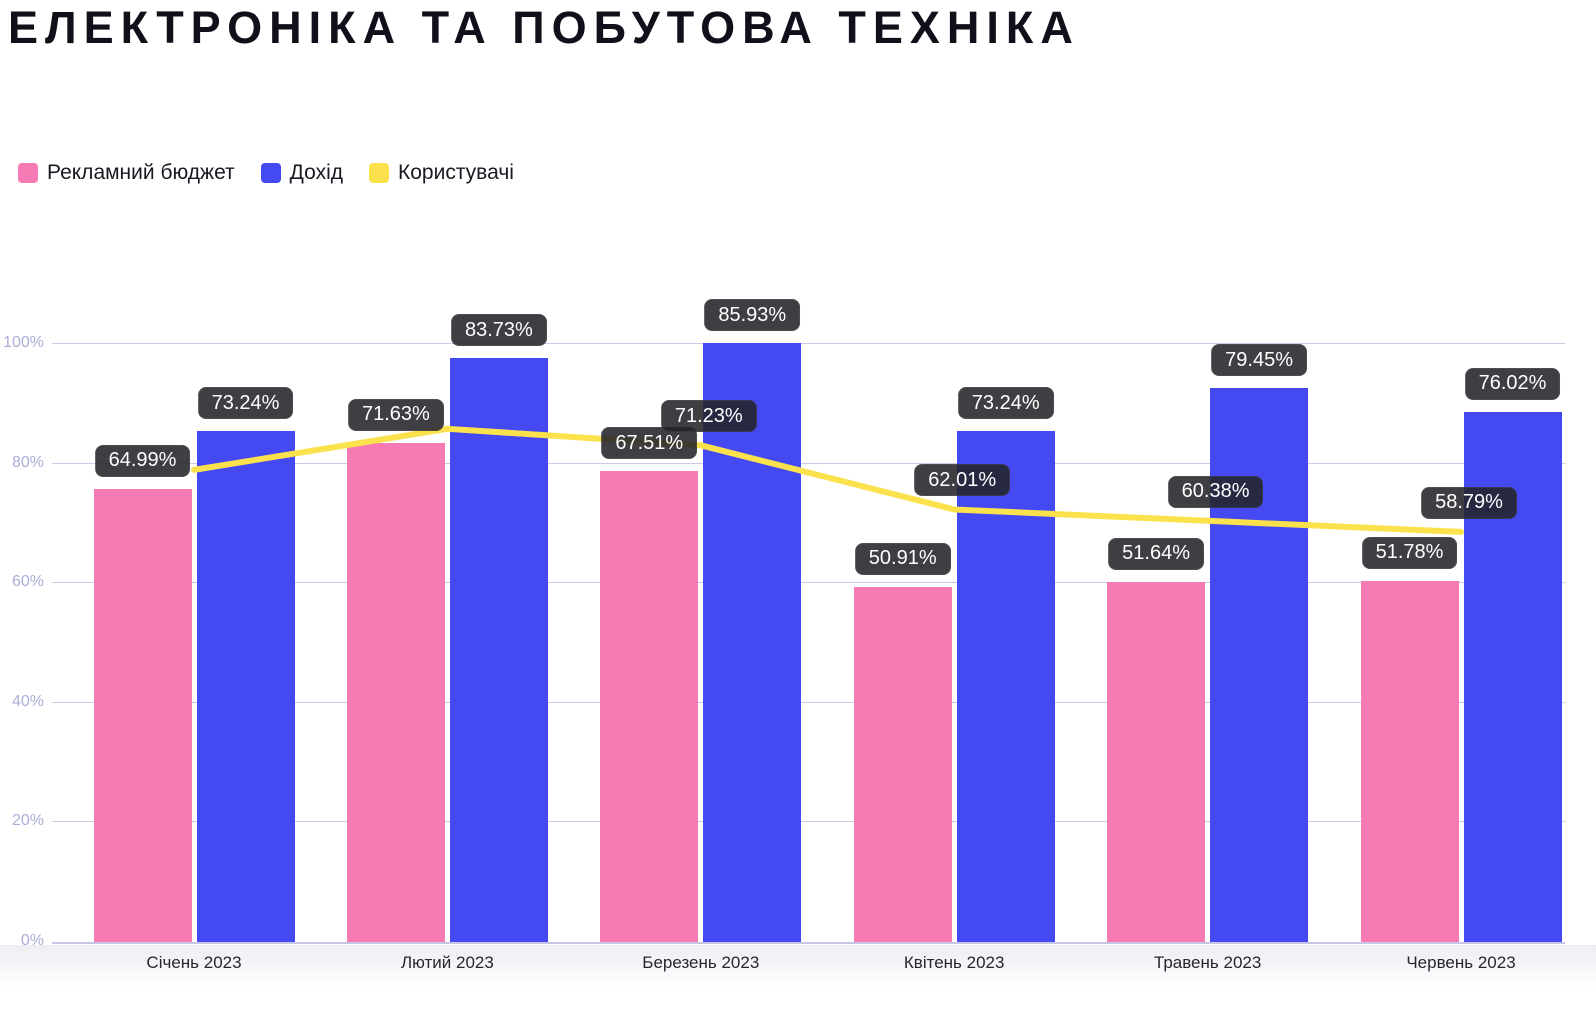 This screenshot has height=1024, width=1596. Describe the element at coordinates (954, 962) in the screenshot. I see `x-axis-label-3: Квітень 2023` at that location.